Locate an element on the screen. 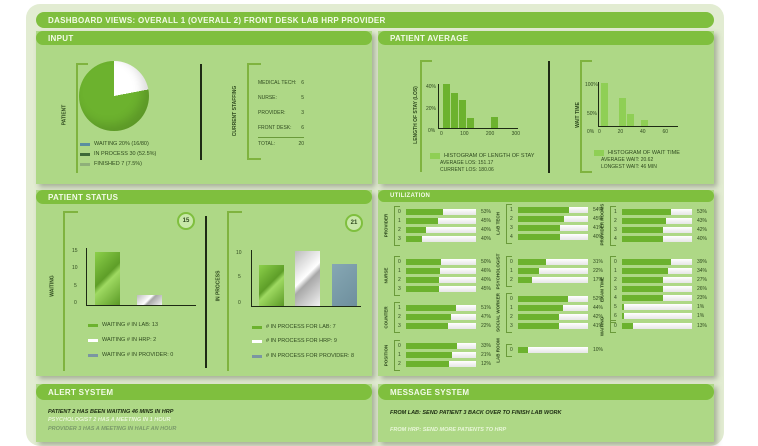 The image size is (758, 446). utilization-row: 2 45% is located at coordinates (557, 218).